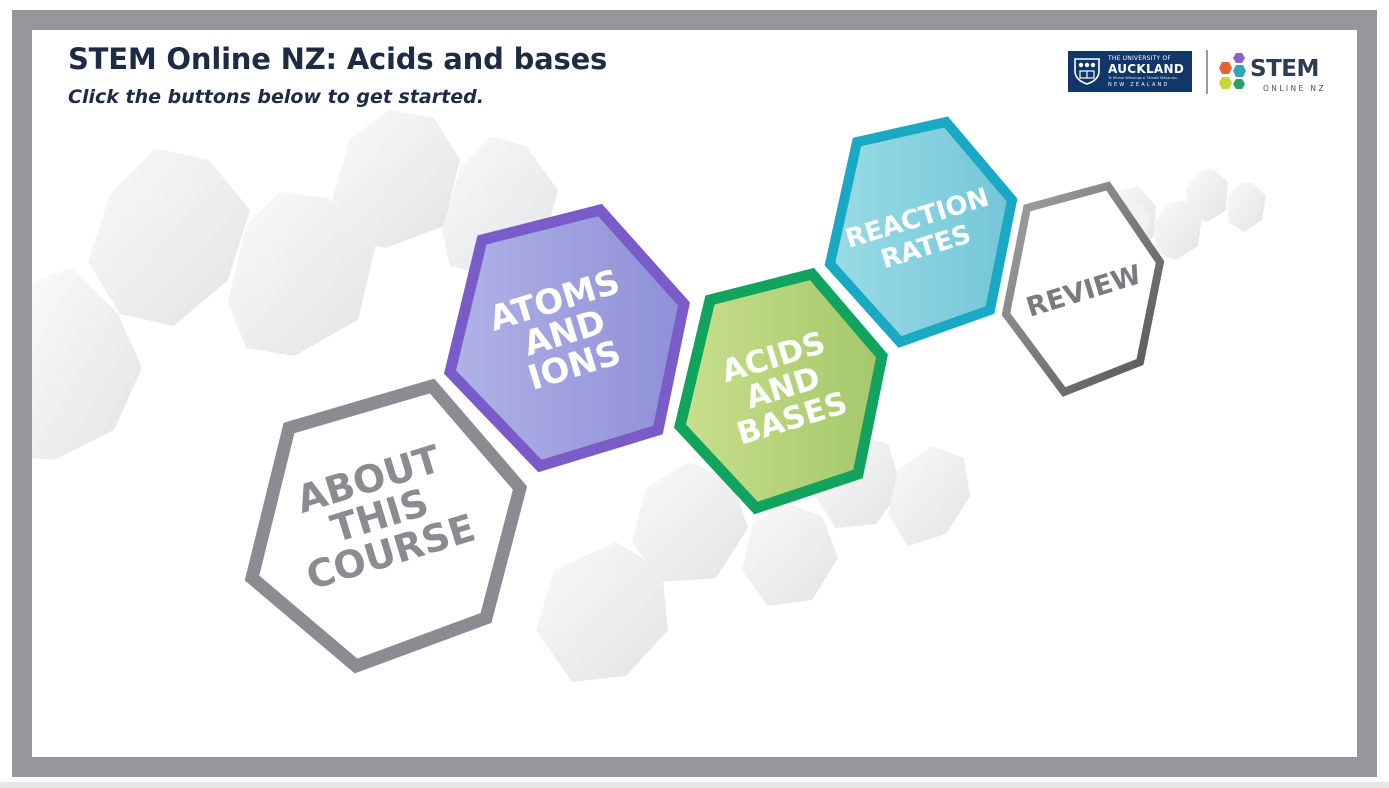 Image resolution: width=1389 pixels, height=788 pixels. I want to click on page-title: STEM Online NZ: Acids and bases, so click(338, 59).